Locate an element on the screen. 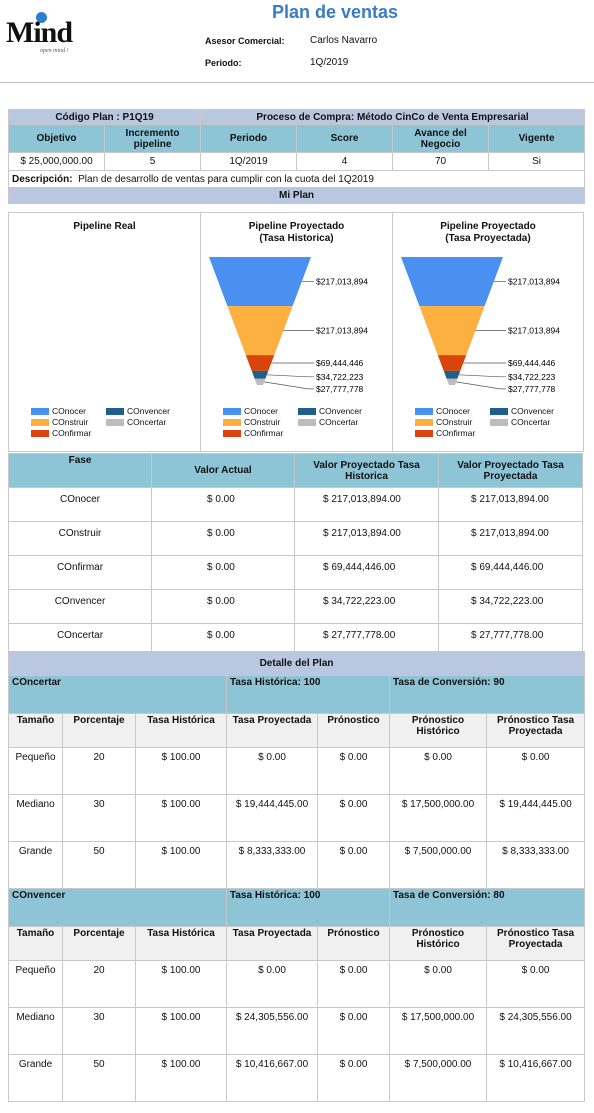  legend-label: COnvencer is located at coordinates (532, 411).